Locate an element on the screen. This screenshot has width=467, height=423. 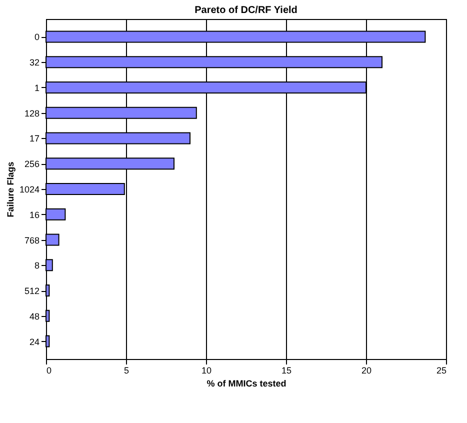
y-tick-label: 0 is located at coordinates (37, 37).